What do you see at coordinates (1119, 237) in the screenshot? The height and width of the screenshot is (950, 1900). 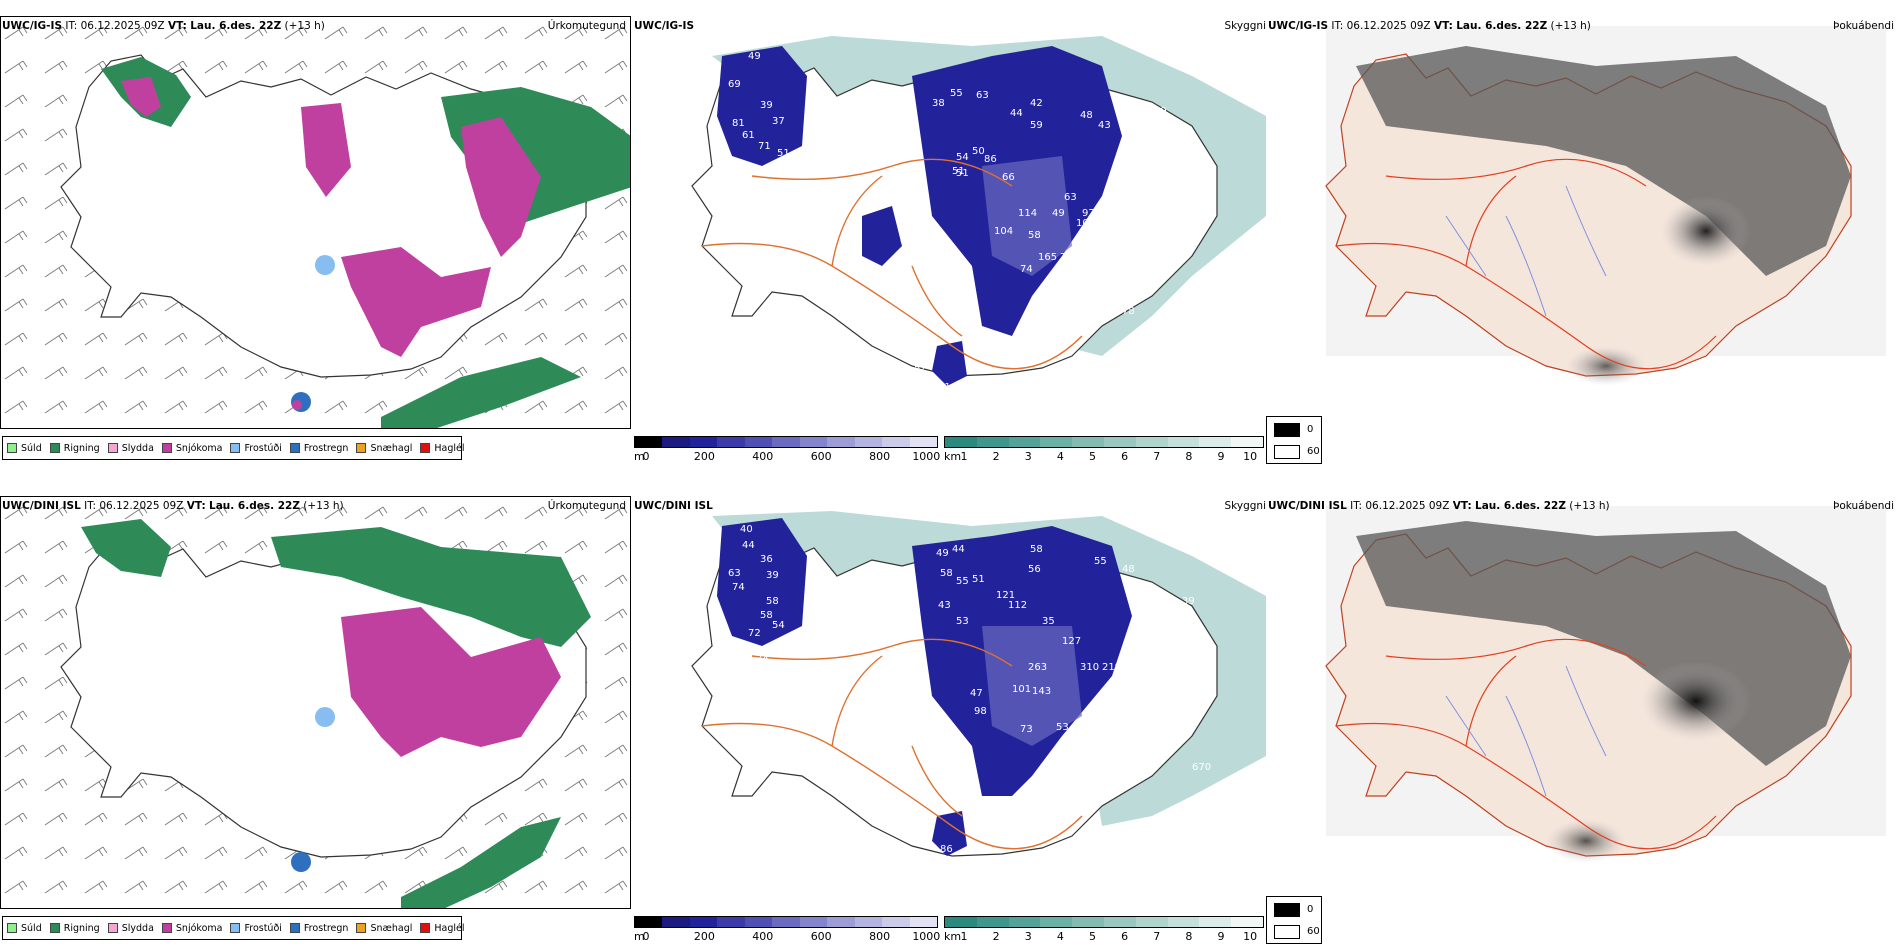 I see `cloud-base-label: 163` at bounding box center [1119, 237].